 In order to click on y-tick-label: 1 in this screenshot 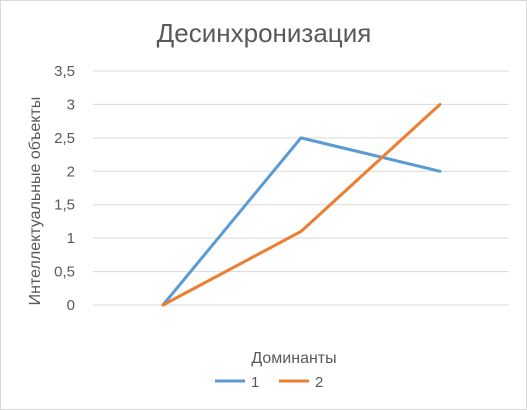, I will do `click(71, 238)`.